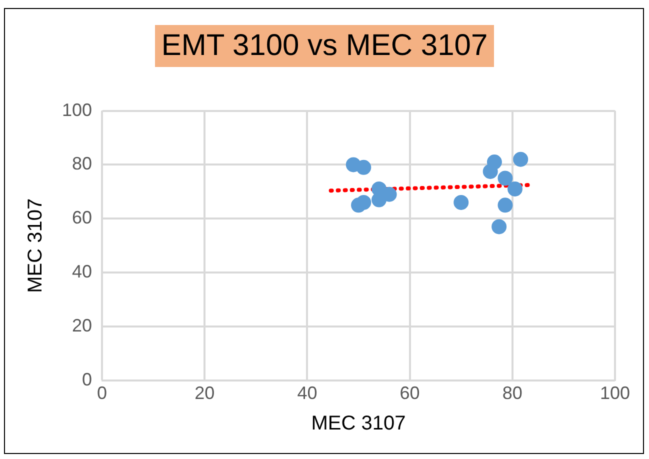 The width and height of the screenshot is (649, 459). I want to click on chart-title: EMT 3100 vs MEC 3107, so click(324, 46).